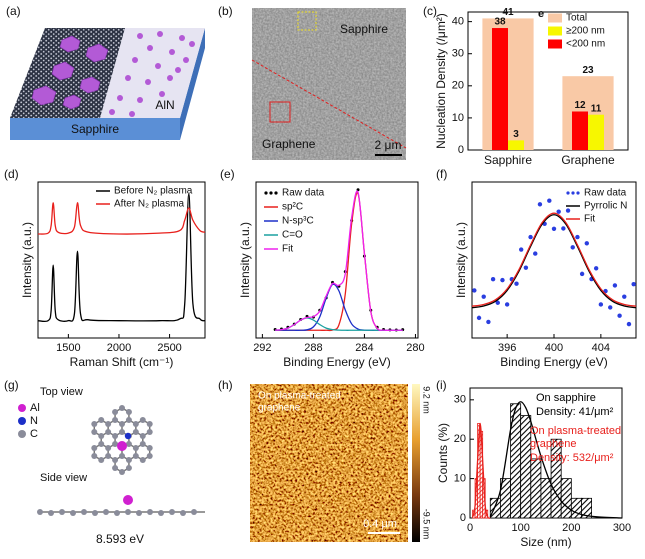  I want to click on legend-label: Al, so click(35, 408).